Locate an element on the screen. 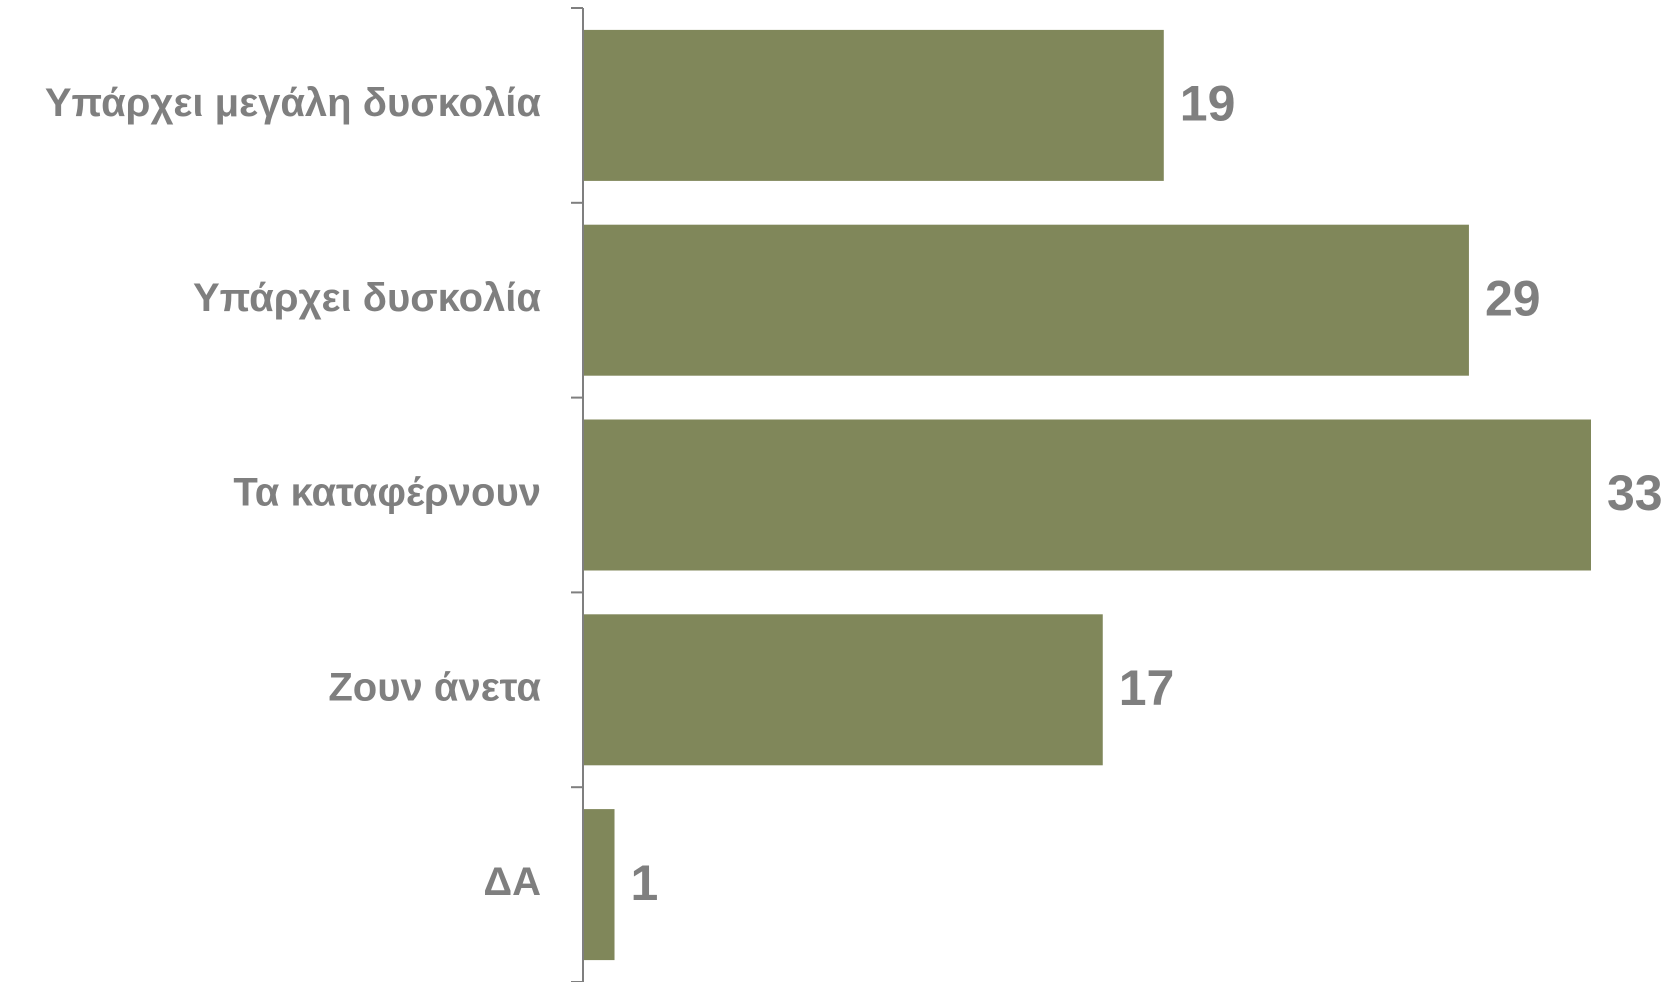 The image size is (1671, 982). category-label: Ζουν άνετα is located at coordinates (434, 687).